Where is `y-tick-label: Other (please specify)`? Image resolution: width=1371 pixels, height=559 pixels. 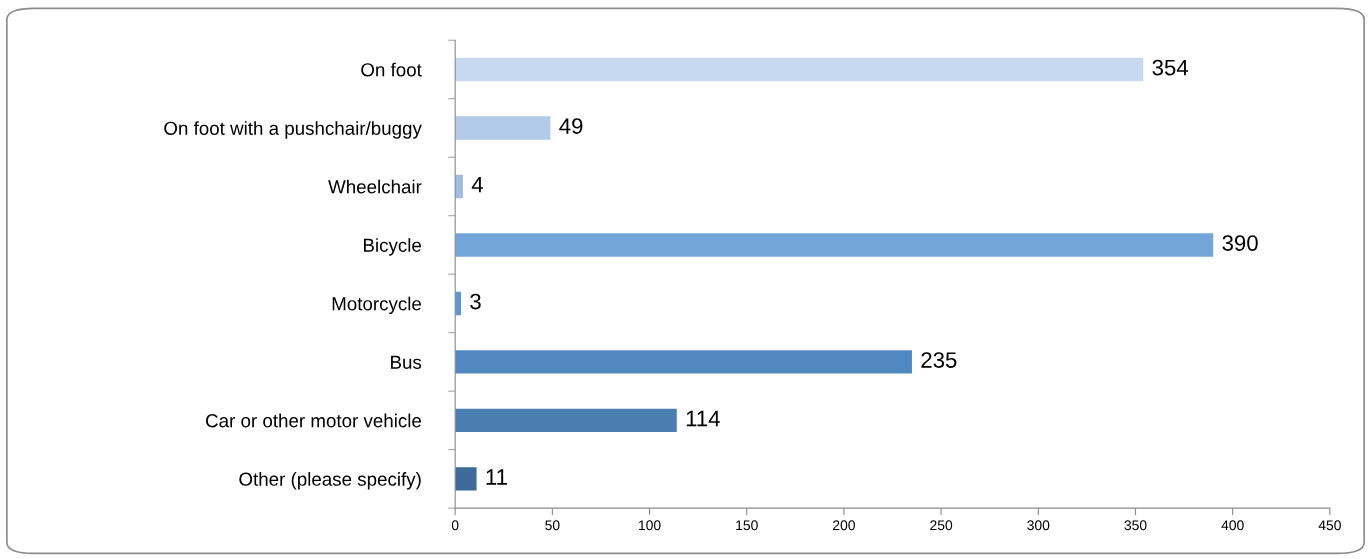
y-tick-label: Other (please specify) is located at coordinates (330, 481).